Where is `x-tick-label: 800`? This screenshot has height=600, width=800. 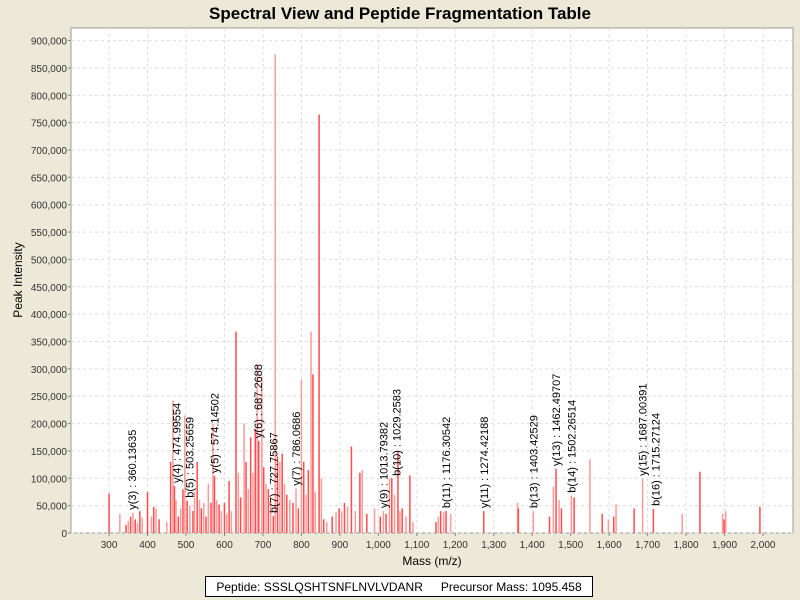 x-tick-label: 800 is located at coordinates (301, 545).